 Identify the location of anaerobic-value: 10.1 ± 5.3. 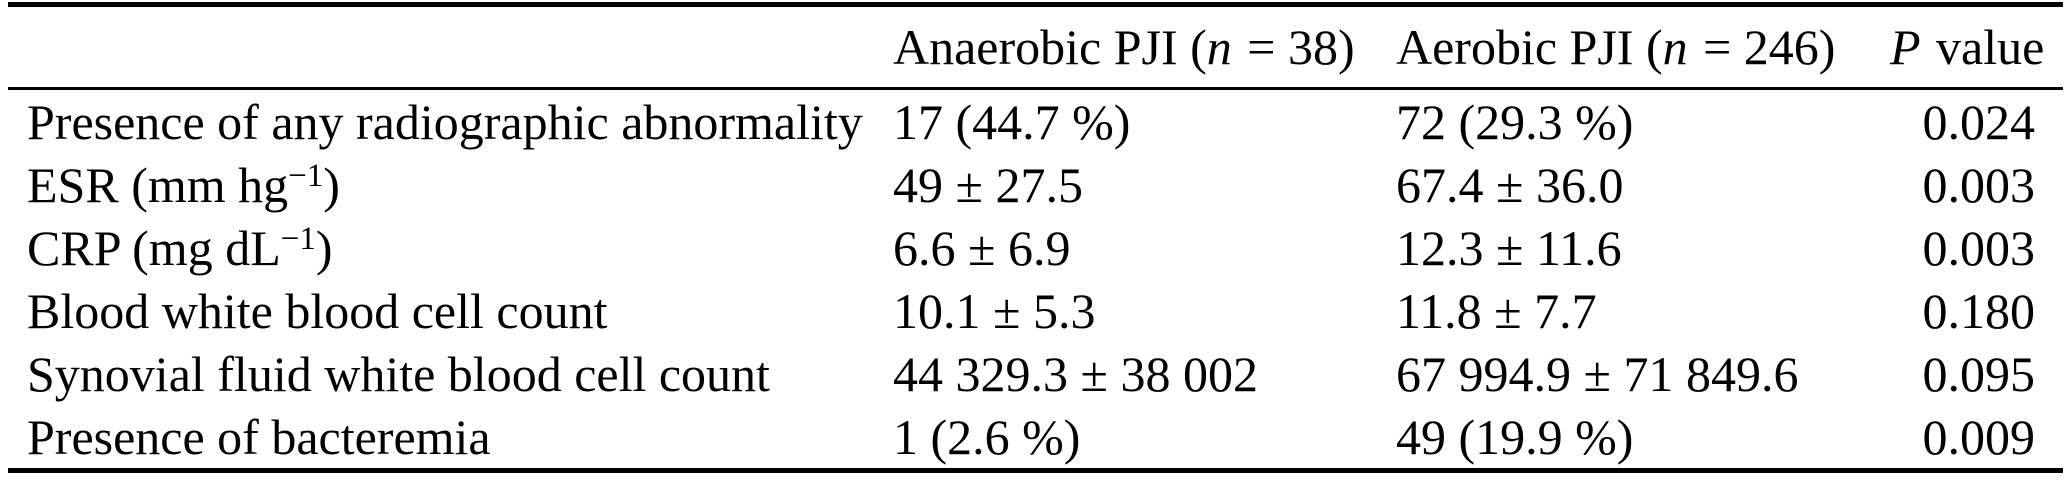
(994, 310).